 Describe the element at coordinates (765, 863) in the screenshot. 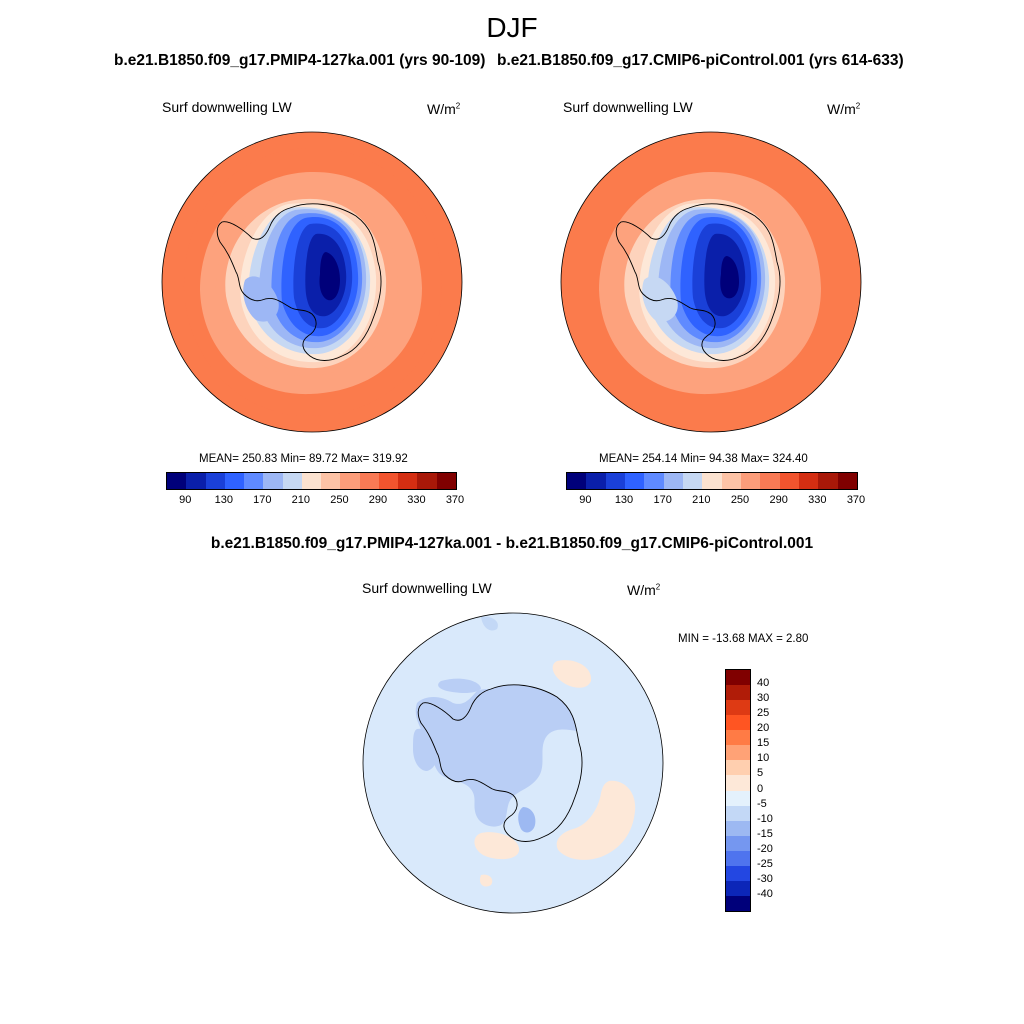

I see `colorbar-tick-label: -25` at that location.